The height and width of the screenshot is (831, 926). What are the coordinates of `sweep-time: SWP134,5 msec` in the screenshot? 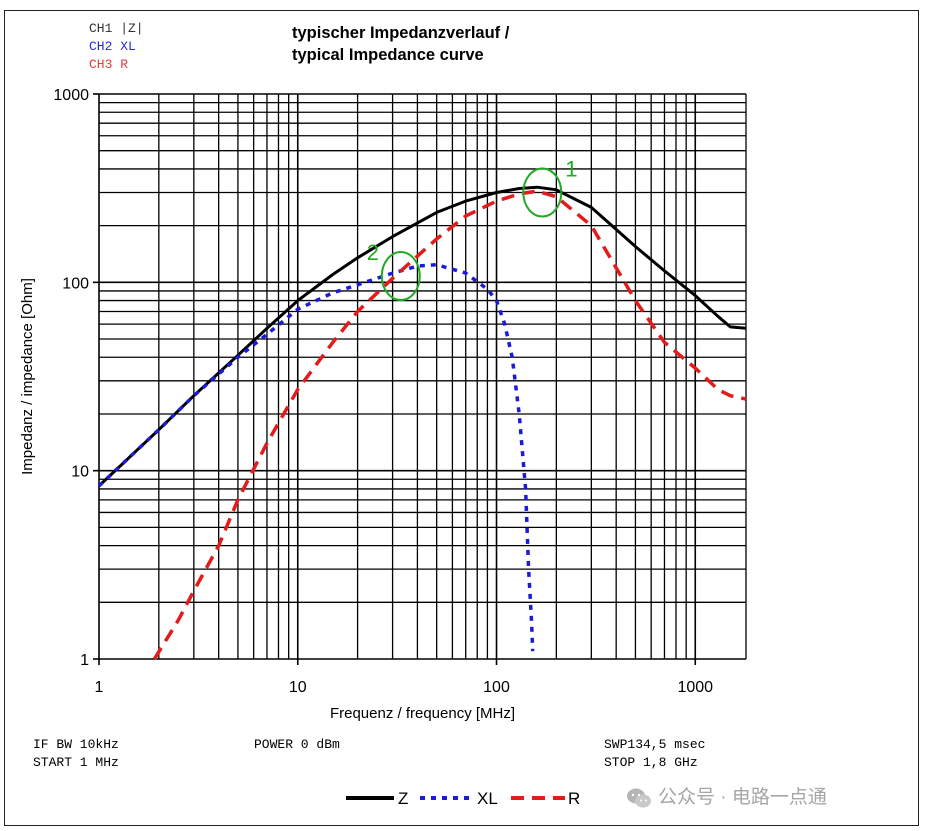 It's located at (655, 744).